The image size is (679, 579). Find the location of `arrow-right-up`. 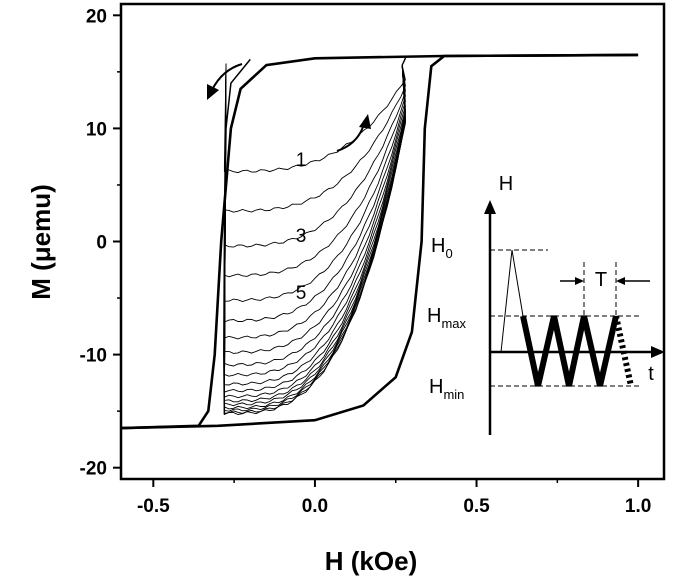

arrow-right-up is located at coordinates (353, 133).